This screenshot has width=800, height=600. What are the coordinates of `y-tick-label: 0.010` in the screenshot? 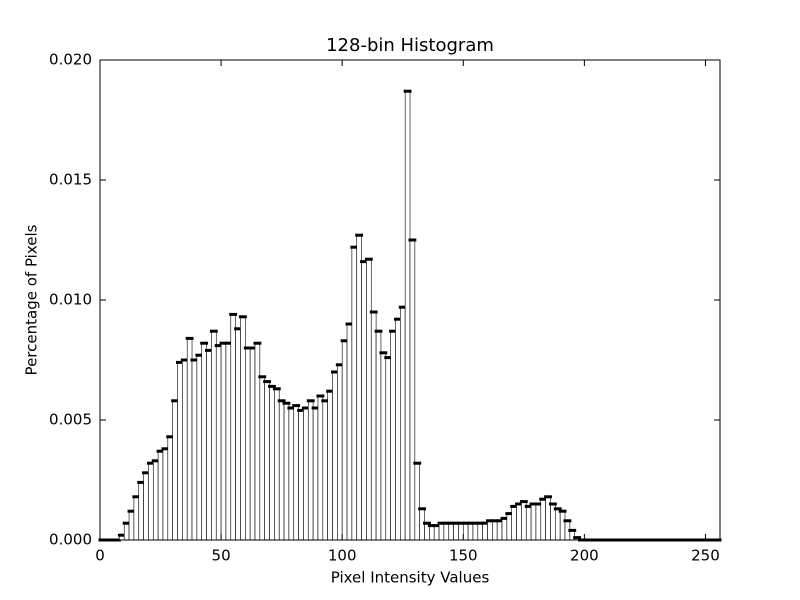 It's located at (70, 300).